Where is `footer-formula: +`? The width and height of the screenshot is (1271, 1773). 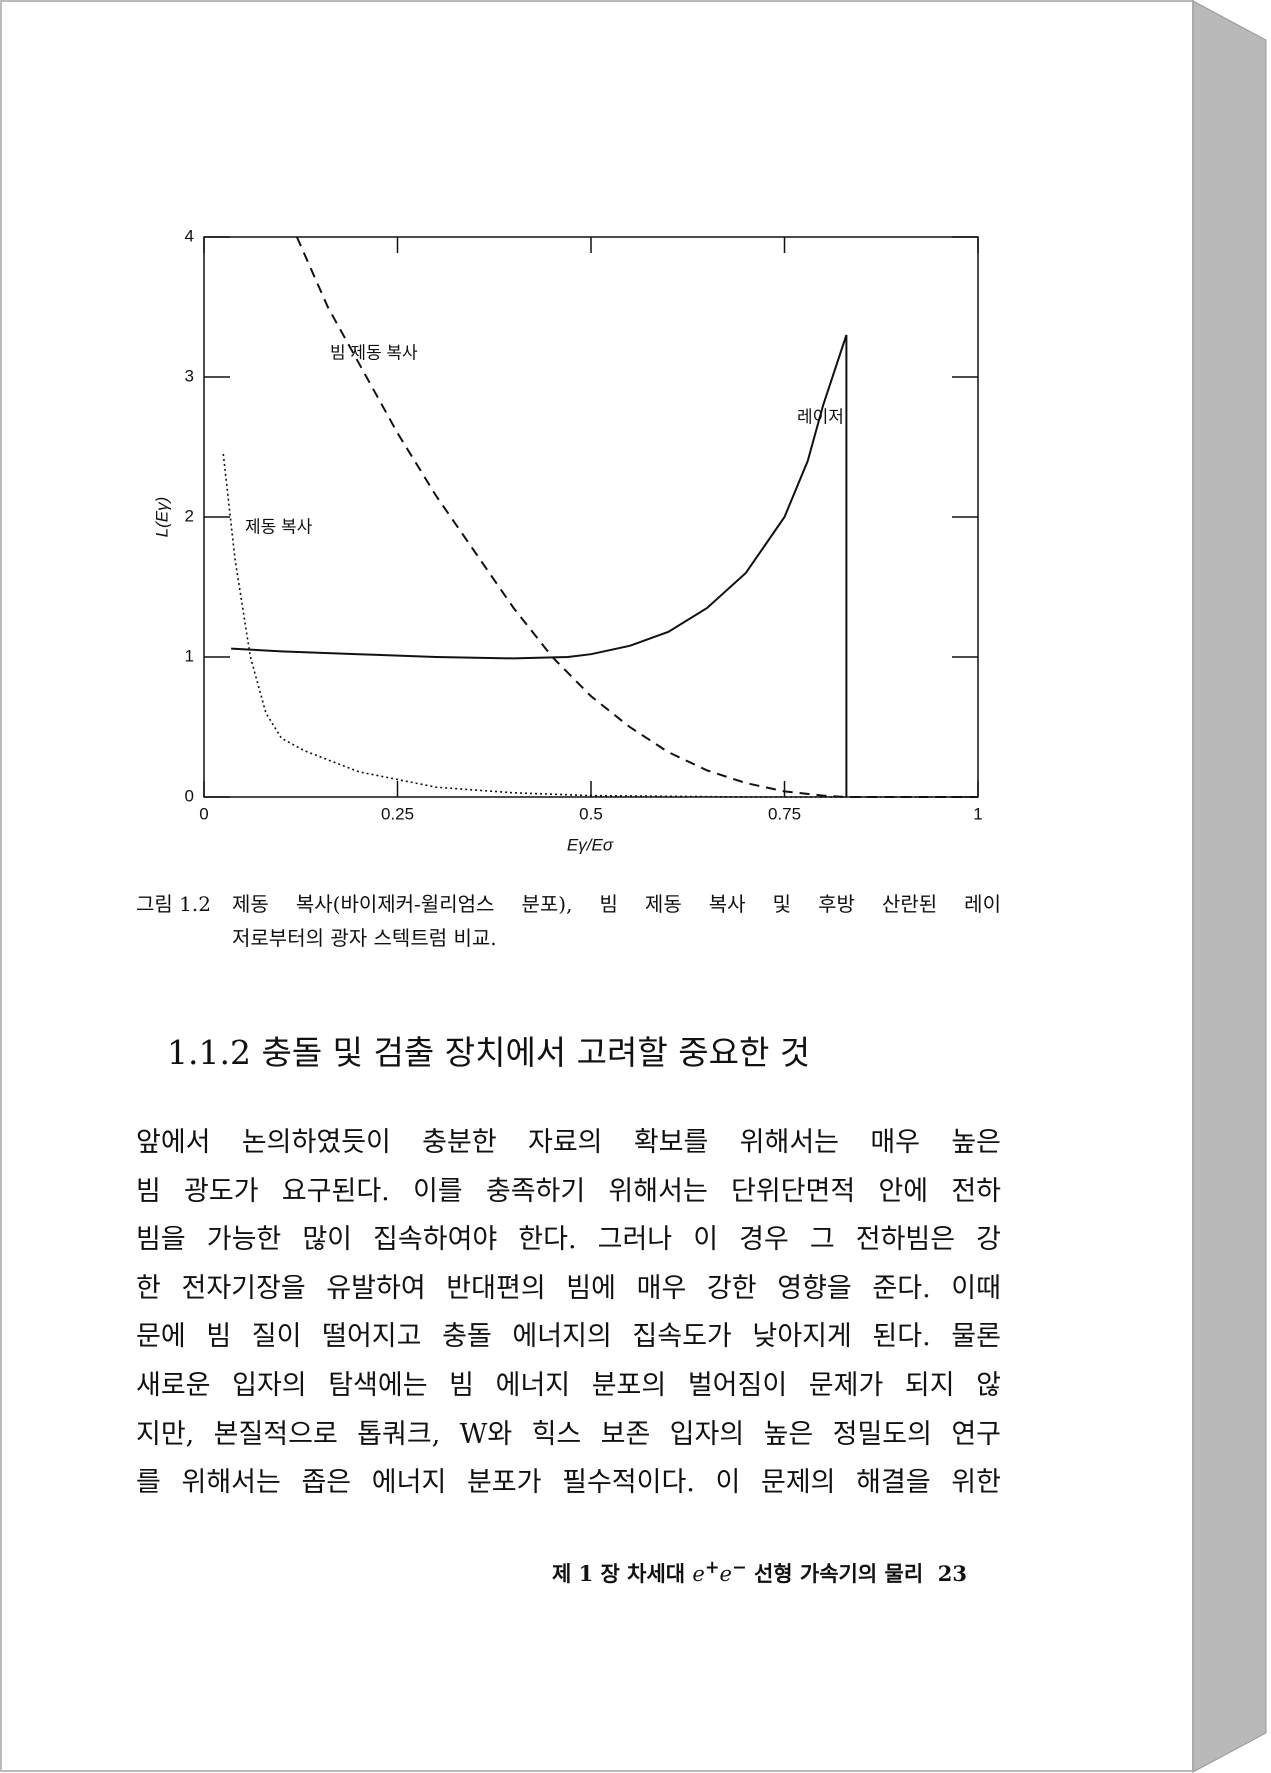
footer-formula: + is located at coordinates (712, 1568).